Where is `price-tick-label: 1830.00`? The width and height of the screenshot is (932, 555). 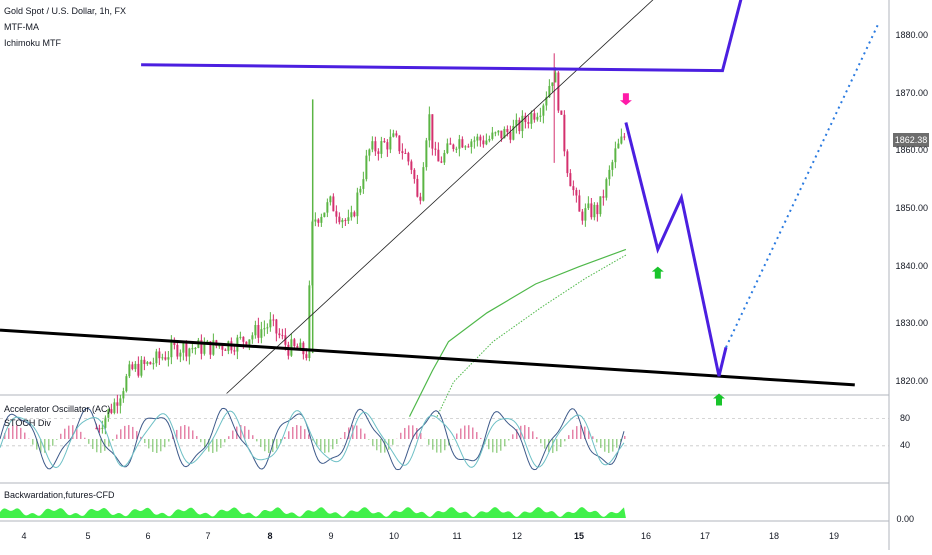
price-tick-label: 1830.00 is located at coordinates (911, 323).